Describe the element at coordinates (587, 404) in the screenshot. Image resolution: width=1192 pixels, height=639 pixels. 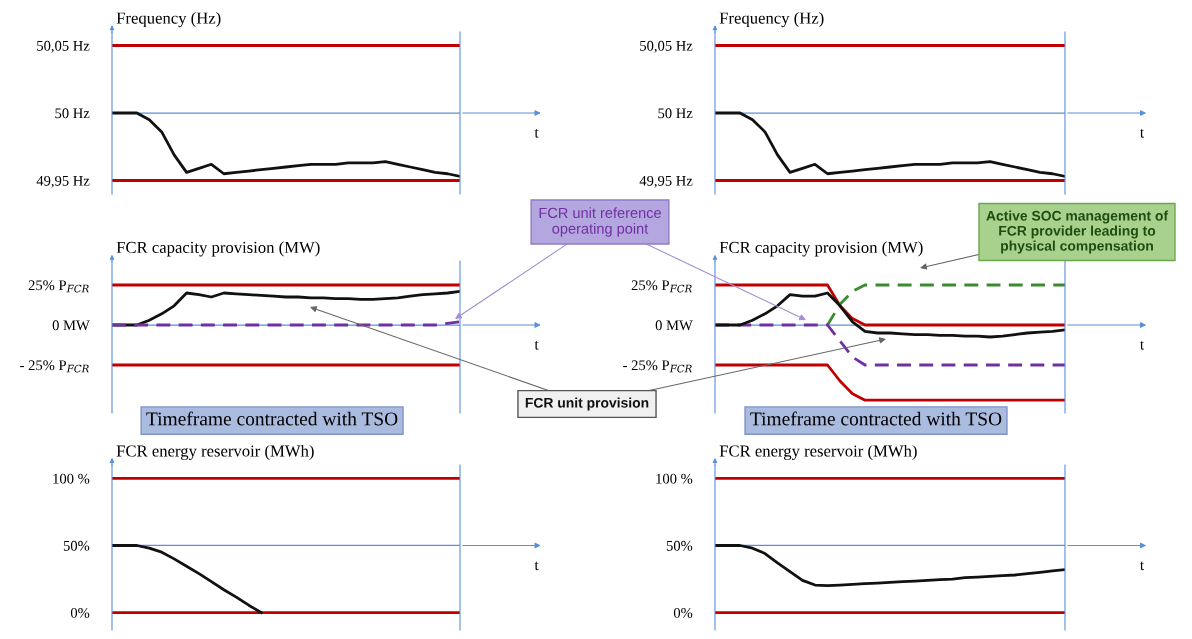
I see `text: FCR unit provision` at that location.